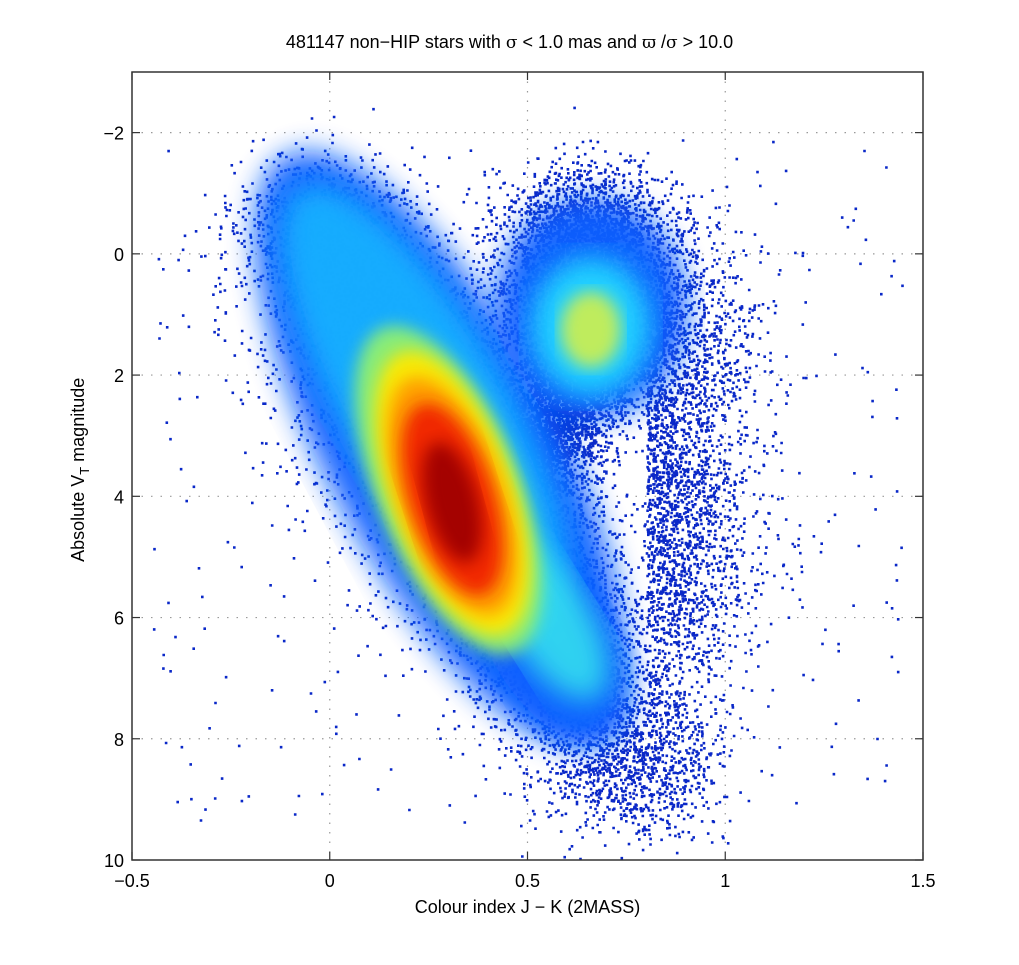 The image size is (1019, 965). I want to click on x-tick-label: −0.5, so click(132, 881).